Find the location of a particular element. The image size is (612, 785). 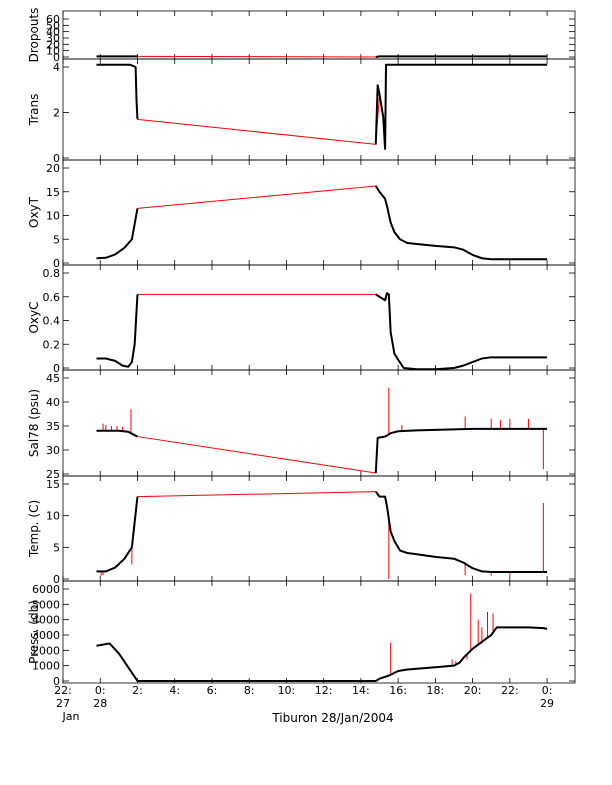

y-tick-label: 2000 is located at coordinates (46, 650).